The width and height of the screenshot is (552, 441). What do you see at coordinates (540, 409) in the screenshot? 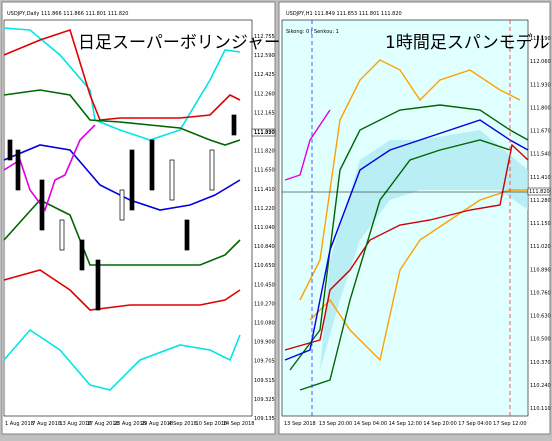
I see `y-tick-label: 110.110` at bounding box center [540, 409].